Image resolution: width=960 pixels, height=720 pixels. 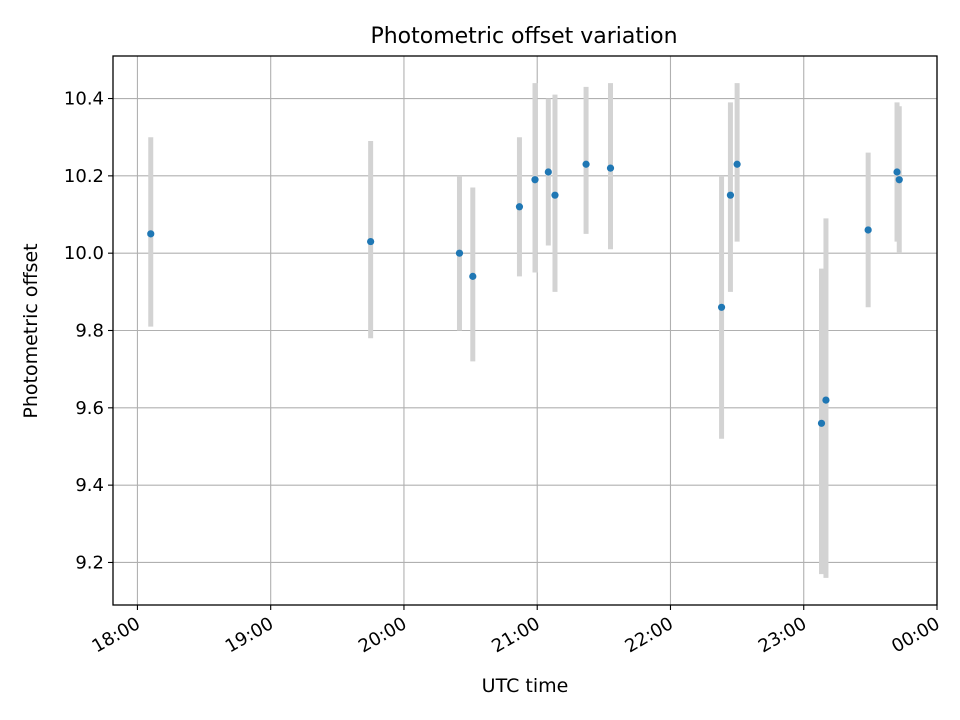 I want to click on x-tick-label: 22:00, so click(x=649, y=635).